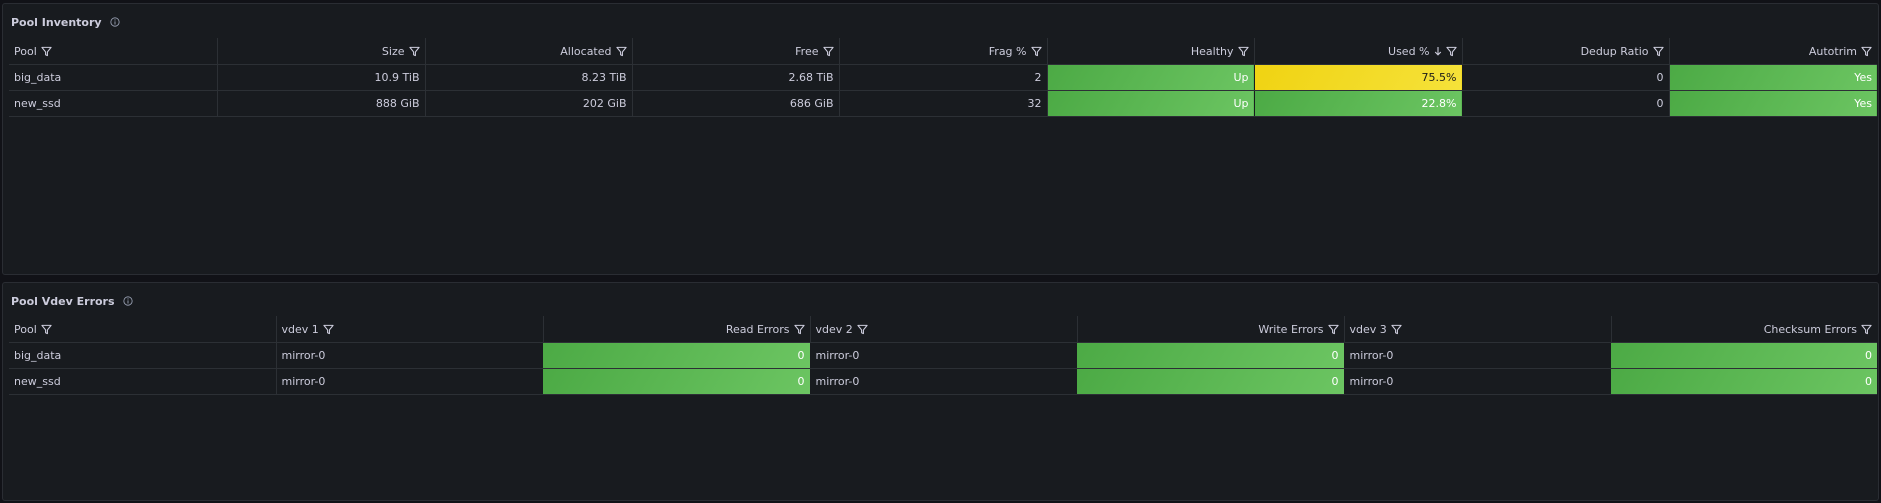 Image resolution: width=1881 pixels, height=503 pixels. Describe the element at coordinates (1773, 51) in the screenshot. I see `column-header-autotrim: Autotrim` at that location.